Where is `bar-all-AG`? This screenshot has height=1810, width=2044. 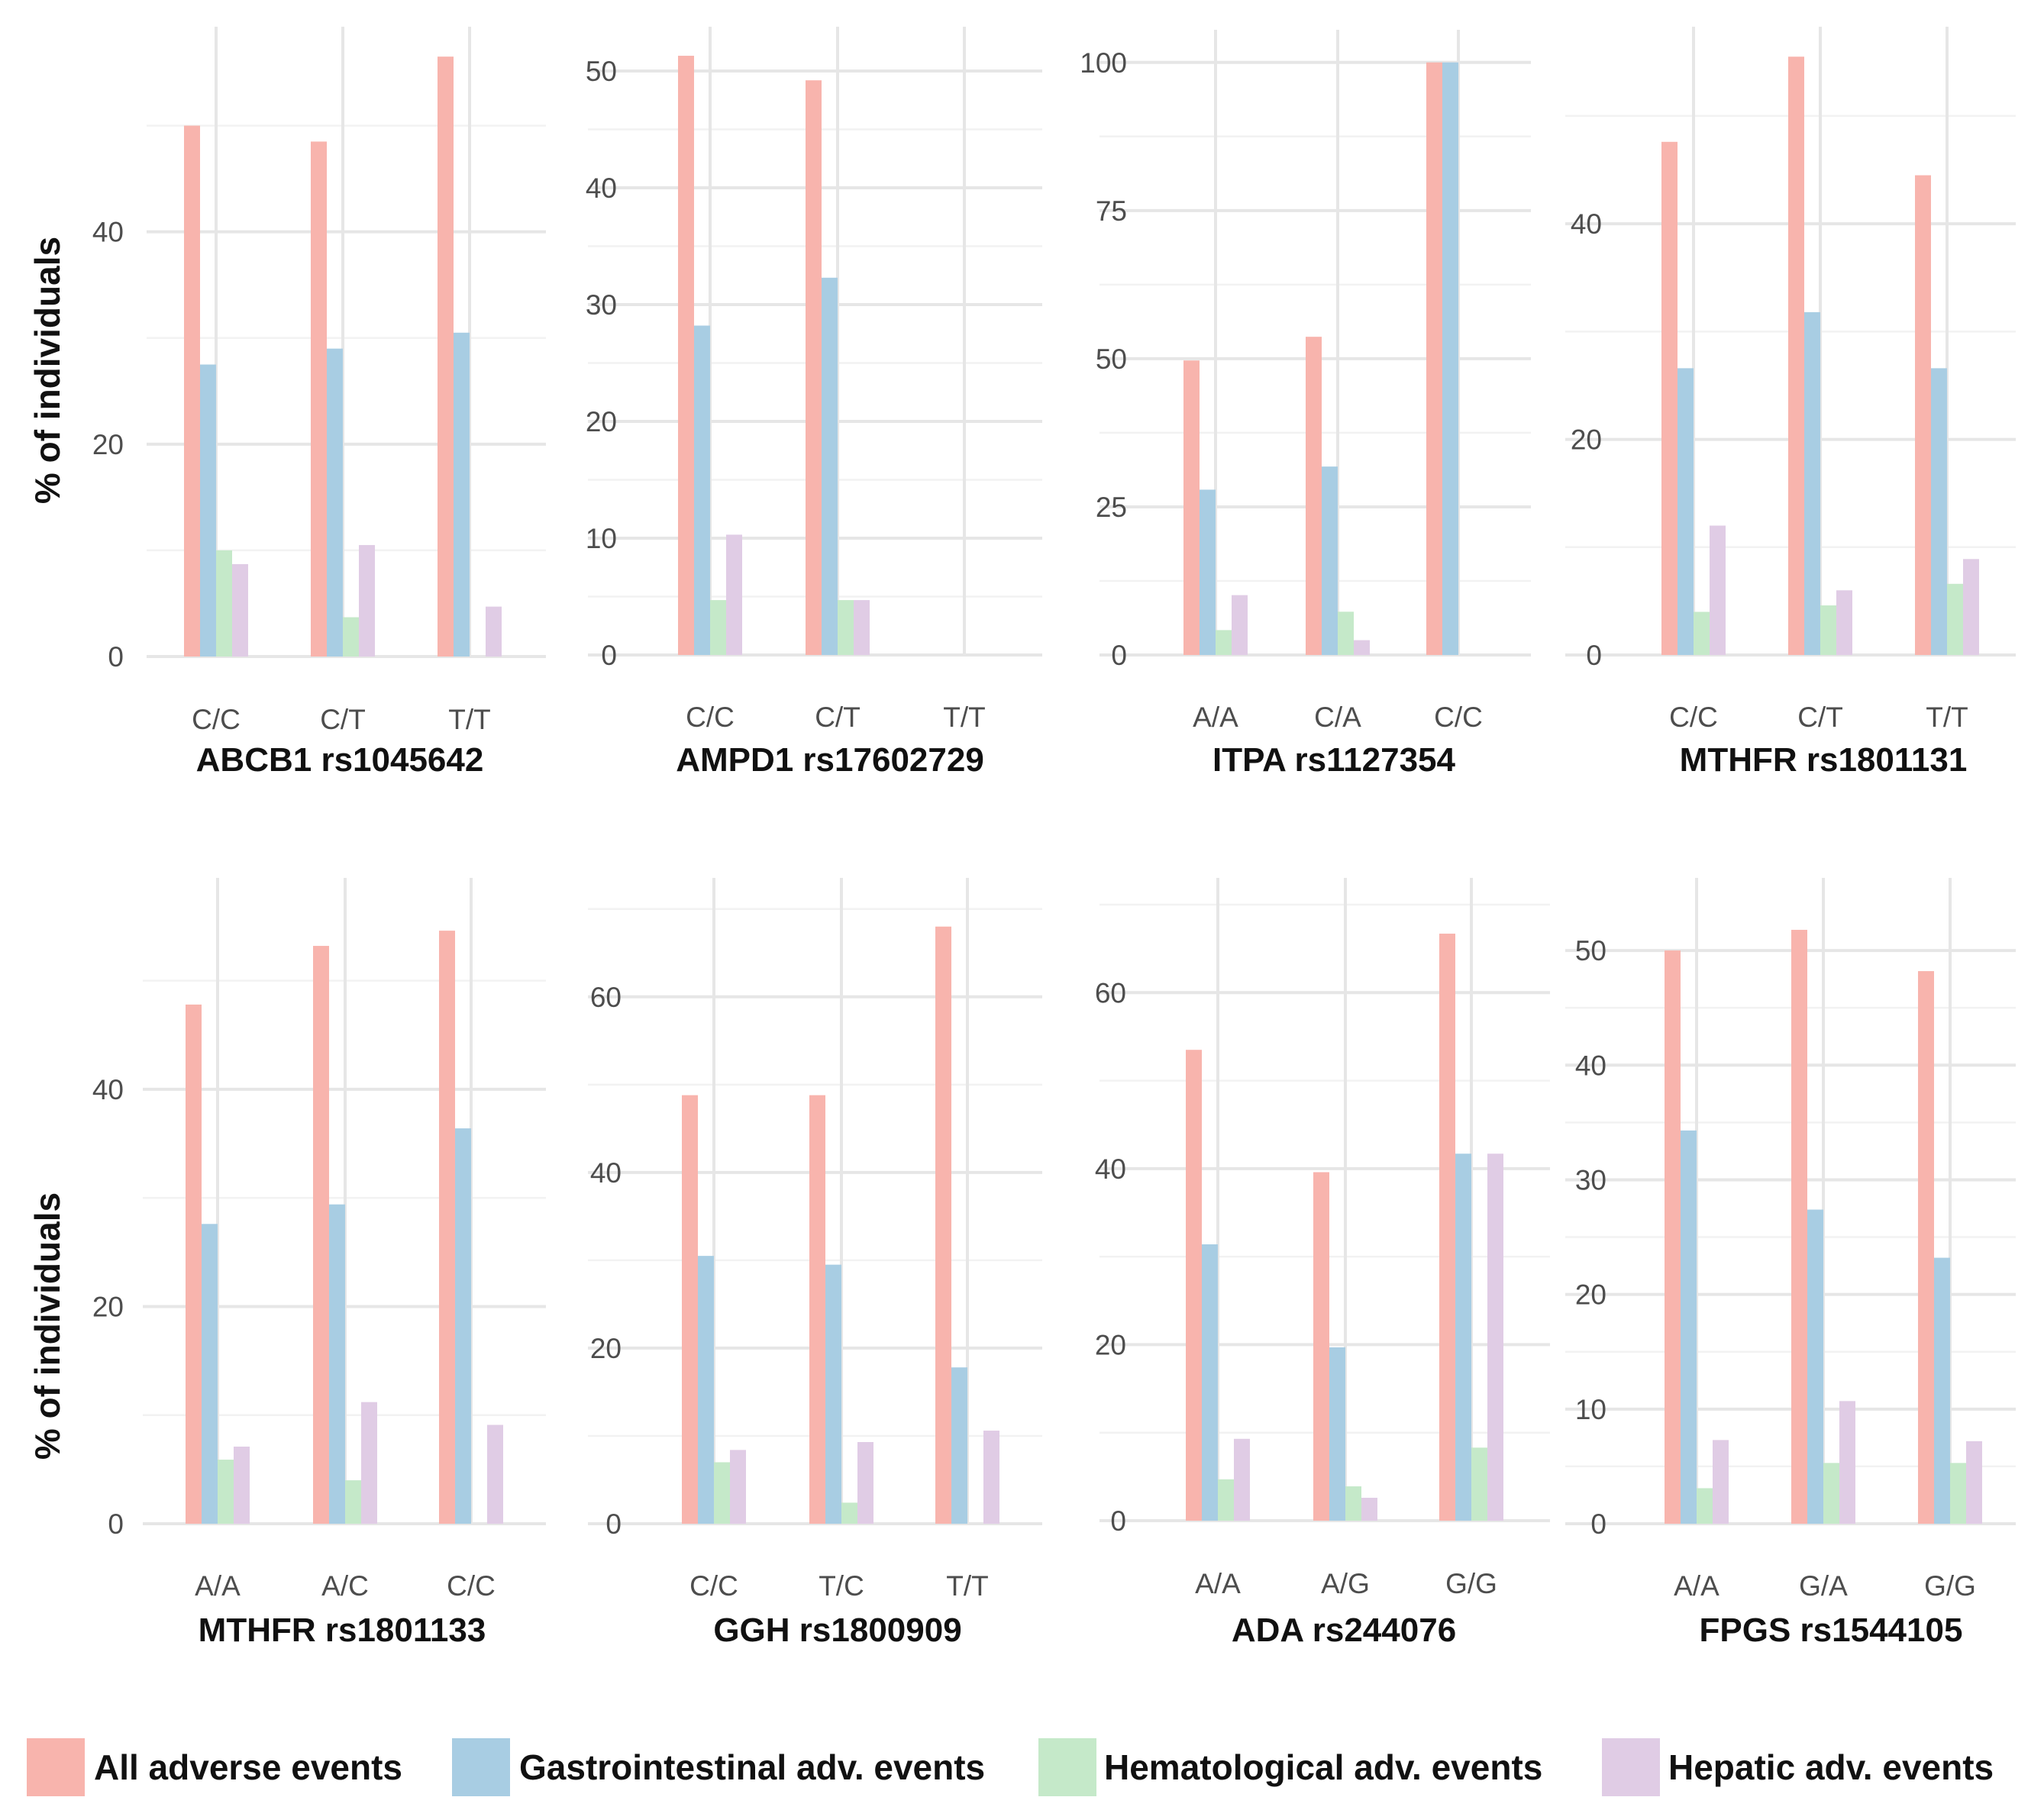
bar-all-AG is located at coordinates (1321, 1346).